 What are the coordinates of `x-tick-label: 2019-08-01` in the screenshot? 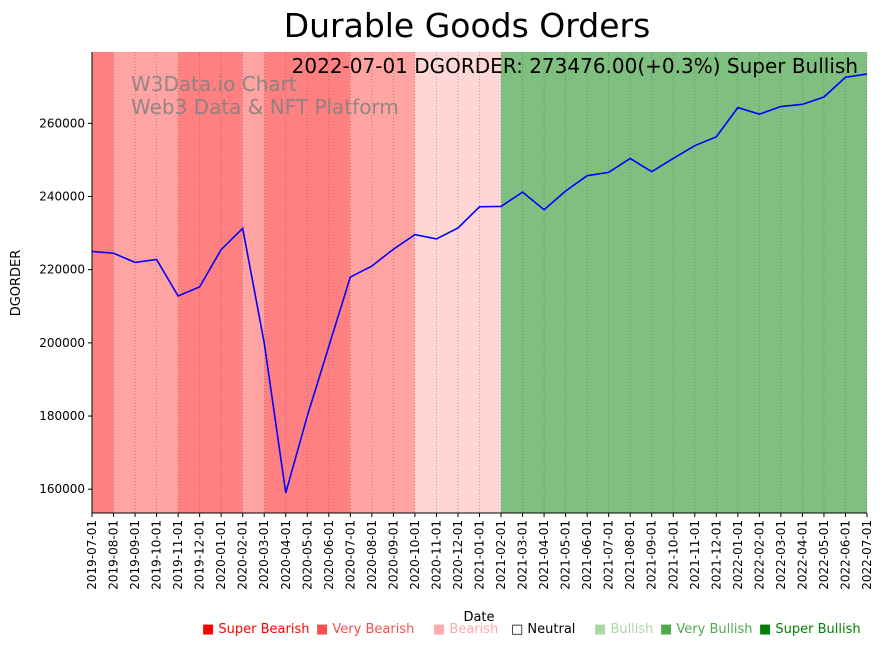 It's located at (114, 555).